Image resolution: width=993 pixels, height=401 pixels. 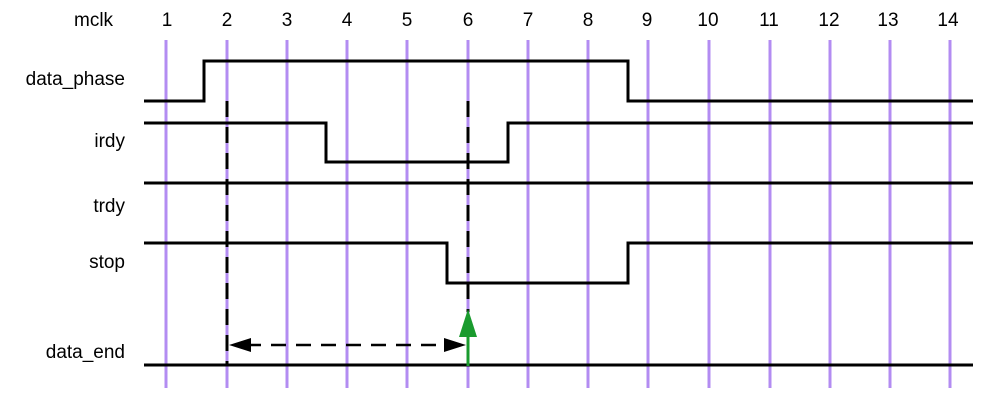 I want to click on clock-label-8: 8, so click(x=588, y=20).